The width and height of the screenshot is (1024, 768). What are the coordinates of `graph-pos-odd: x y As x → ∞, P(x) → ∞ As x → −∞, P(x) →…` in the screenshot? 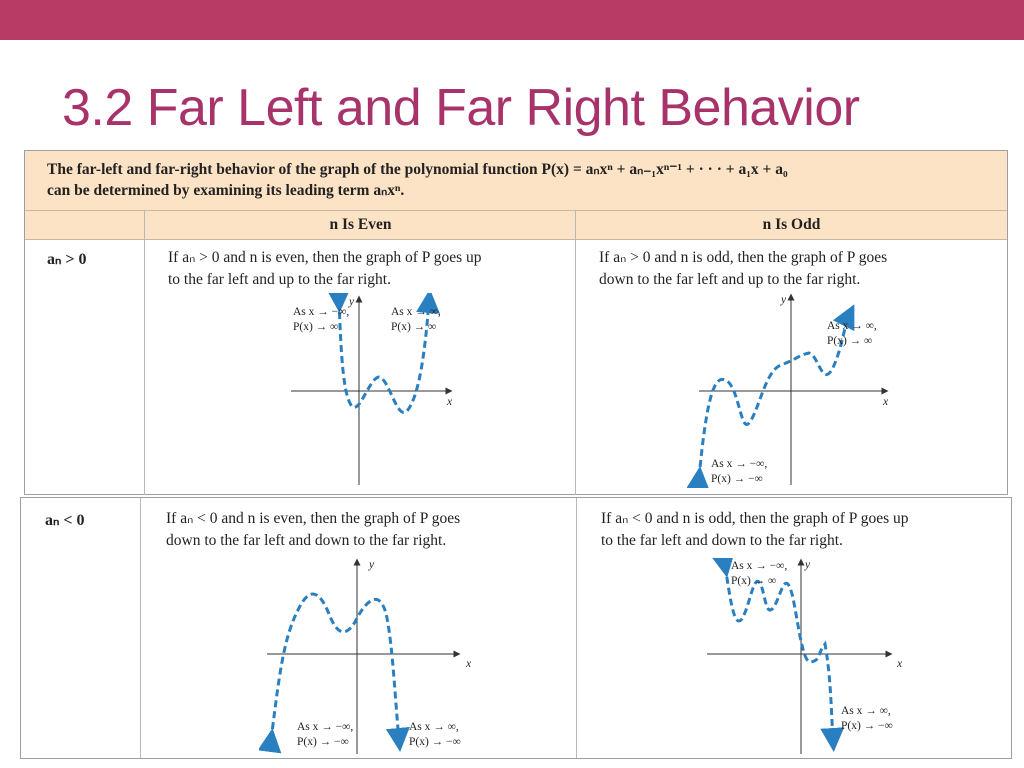 It's located at (788, 390).